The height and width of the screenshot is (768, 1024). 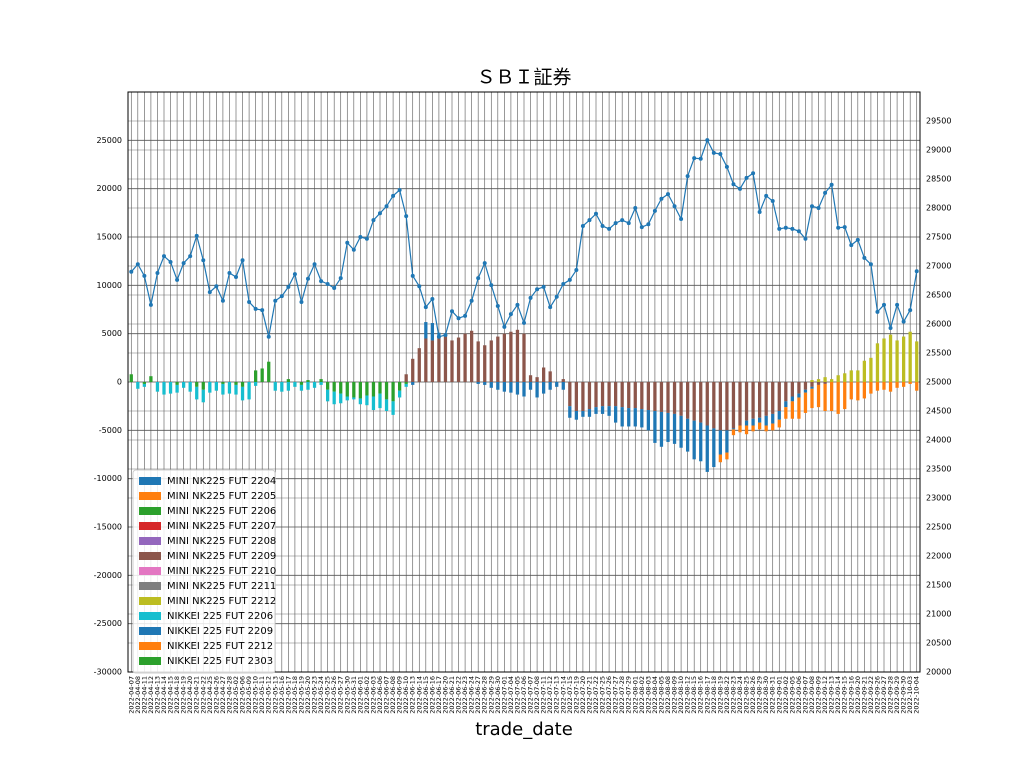 What do you see at coordinates (727, 695) in the screenshot?
I see `x-tick-label: 2022-08-22` at bounding box center [727, 695].